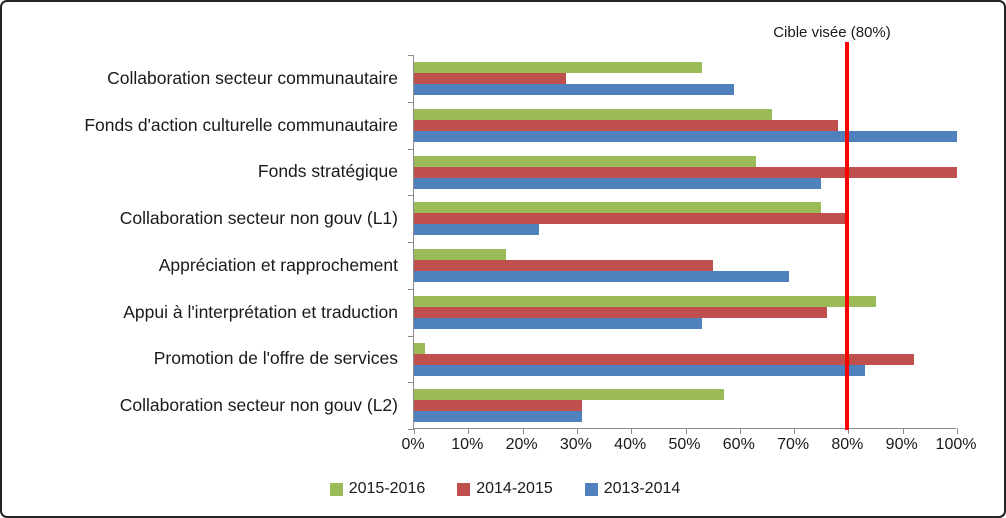 This screenshot has height=518, width=1006. I want to click on legend-item-2014-2015: 2014-2015, so click(505, 489).